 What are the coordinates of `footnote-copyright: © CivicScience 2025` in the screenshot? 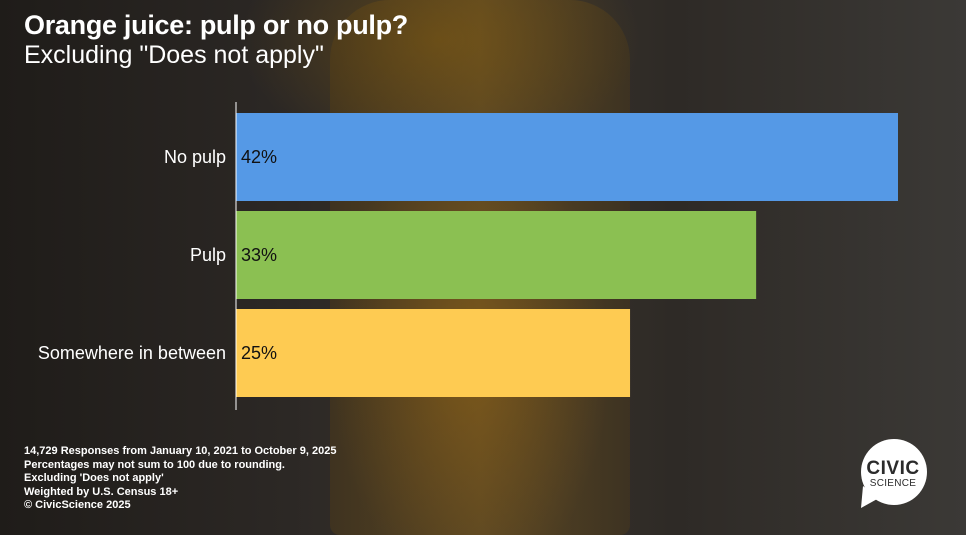 It's located at (77, 505).